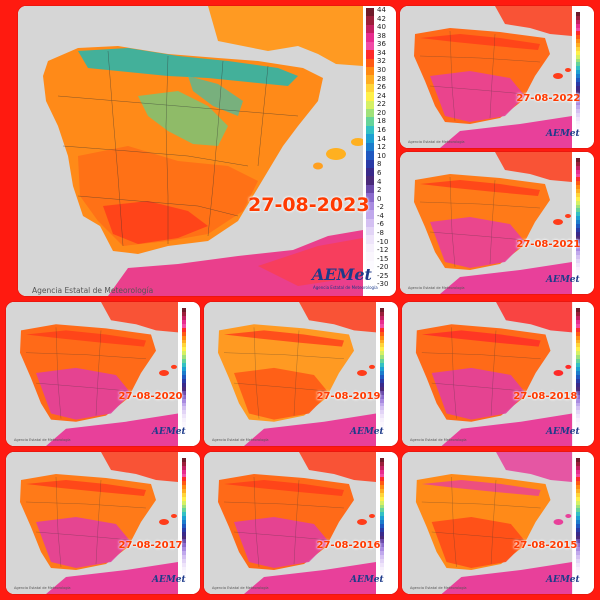  What do you see at coordinates (380, 224) in the screenshot?
I see `colorbar-tick: -6` at bounding box center [380, 224].